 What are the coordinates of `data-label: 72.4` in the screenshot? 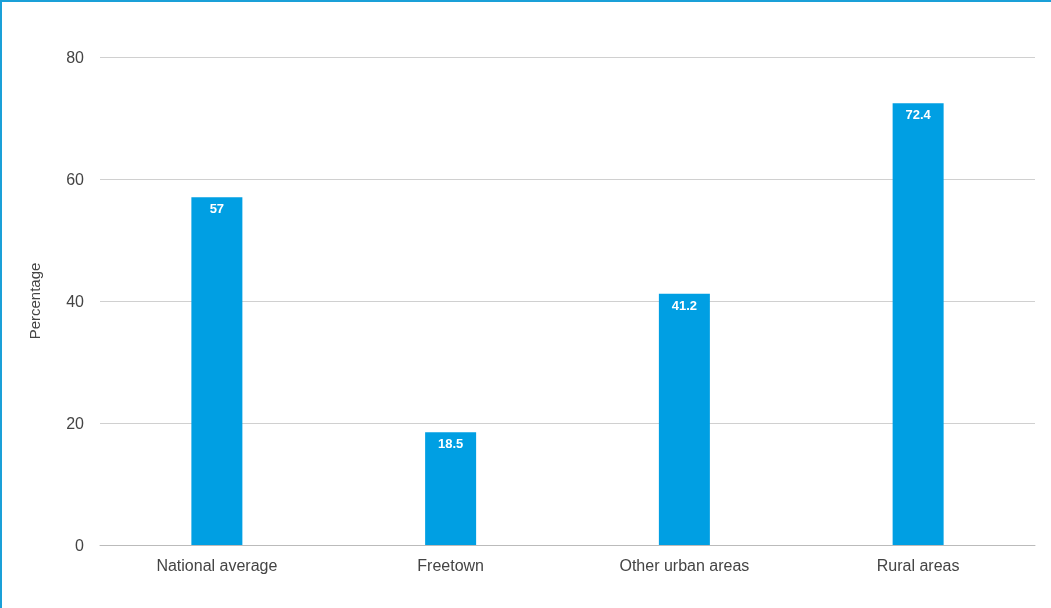 It's located at (918, 115).